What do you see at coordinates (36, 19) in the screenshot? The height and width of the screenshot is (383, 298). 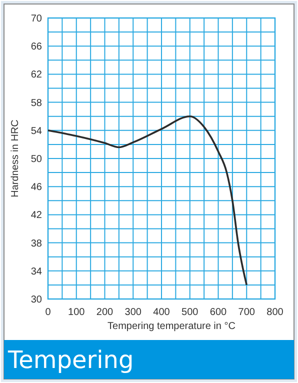 I see `y-tick-label: 70` at bounding box center [36, 19].